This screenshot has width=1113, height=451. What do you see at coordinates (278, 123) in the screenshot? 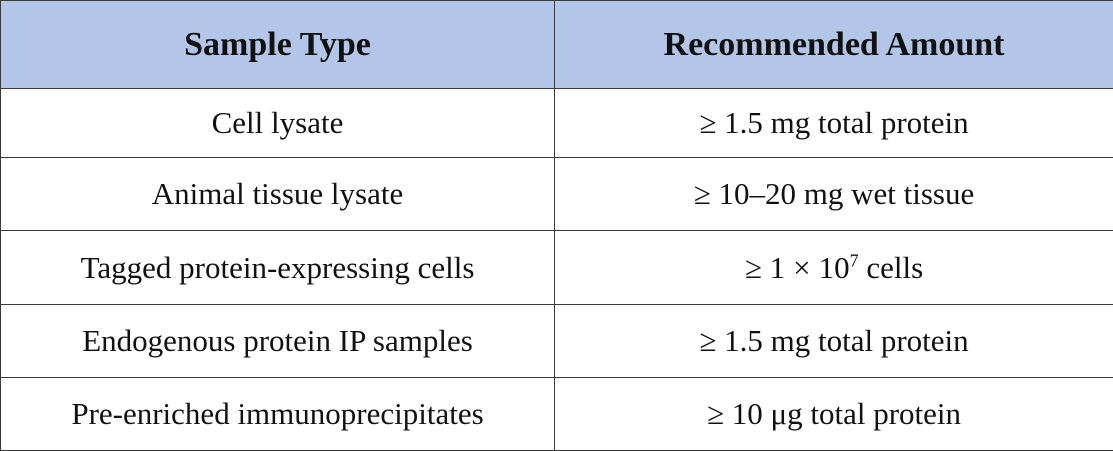
I see `sample-type-cell: Cell lysate` at bounding box center [278, 123].